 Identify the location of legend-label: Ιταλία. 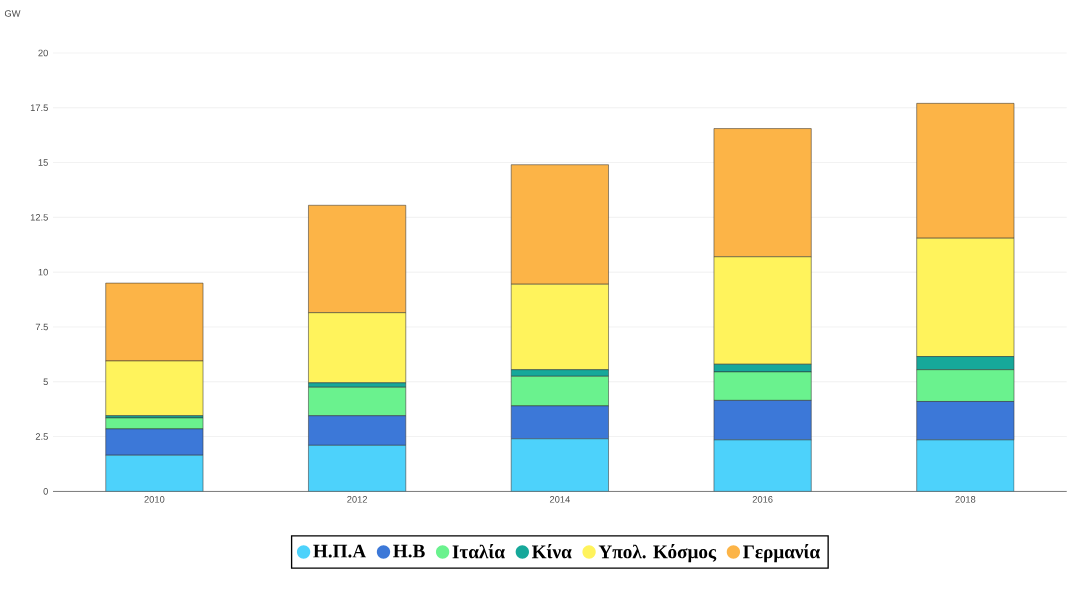
(478, 551).